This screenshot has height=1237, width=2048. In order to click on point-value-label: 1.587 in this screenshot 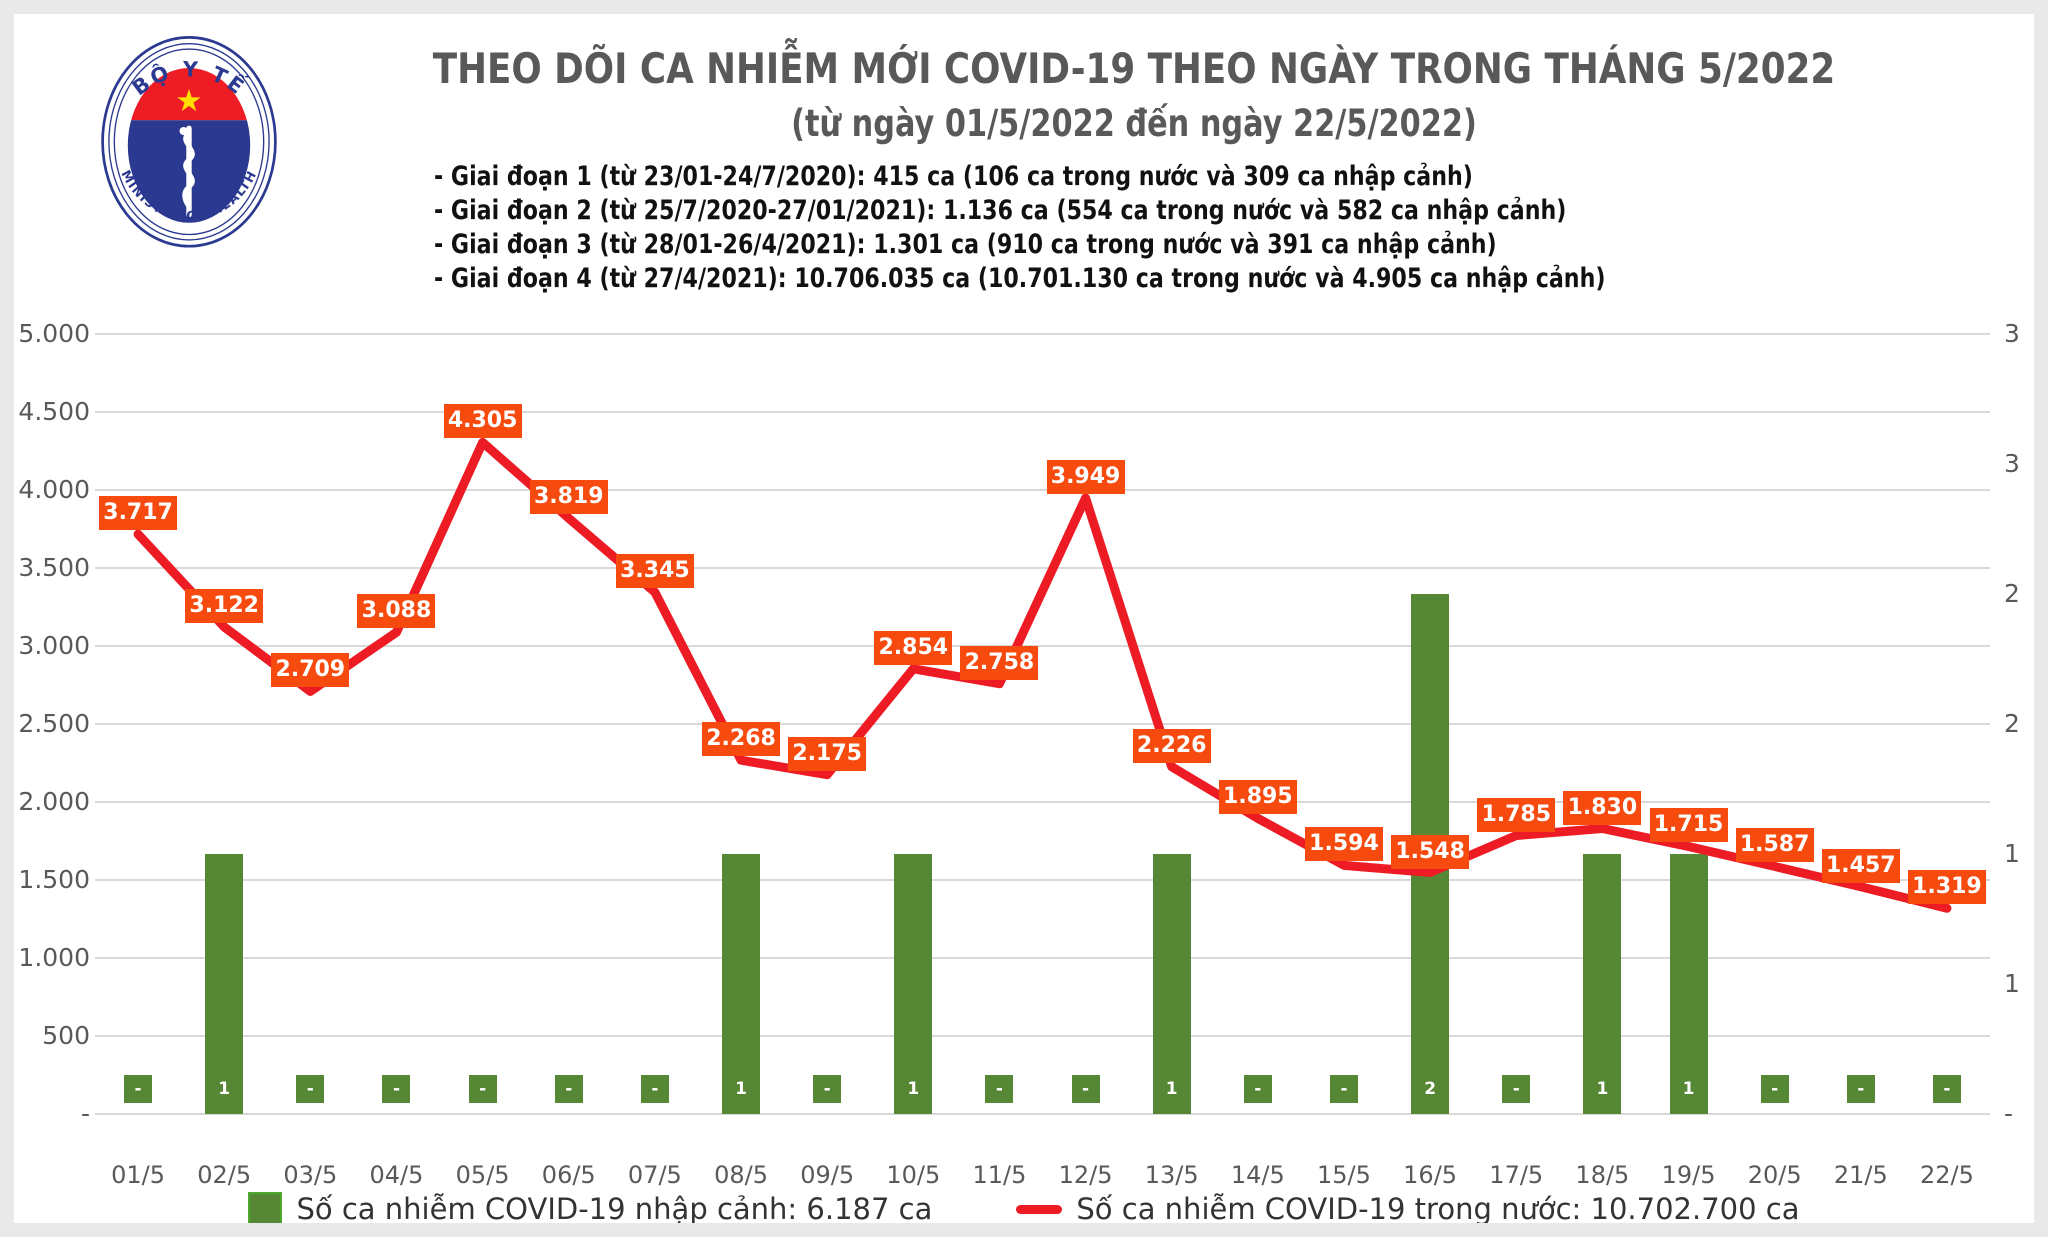, I will do `click(1774, 845)`.